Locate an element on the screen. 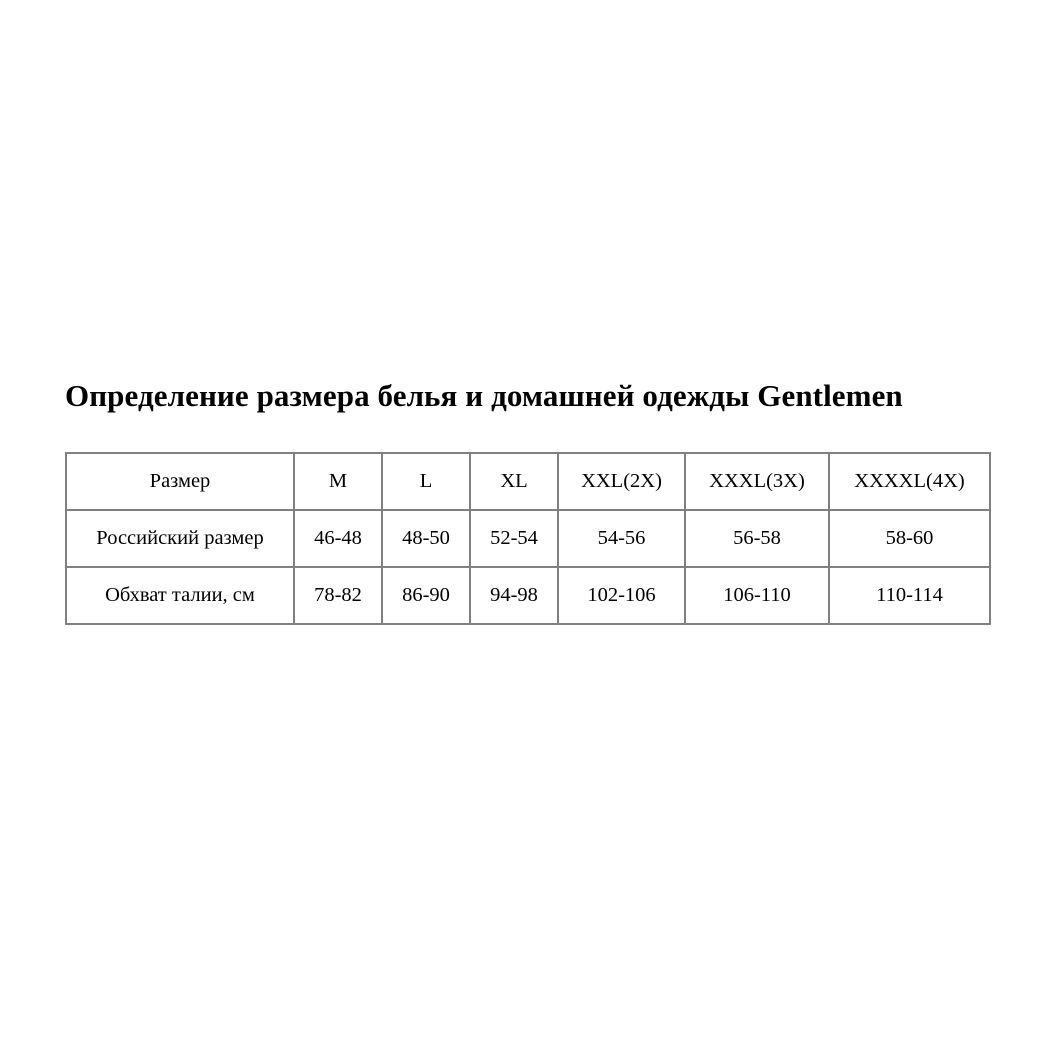 This screenshot has width=1060, height=1060. table-cell: 94-98 is located at coordinates (514, 595).